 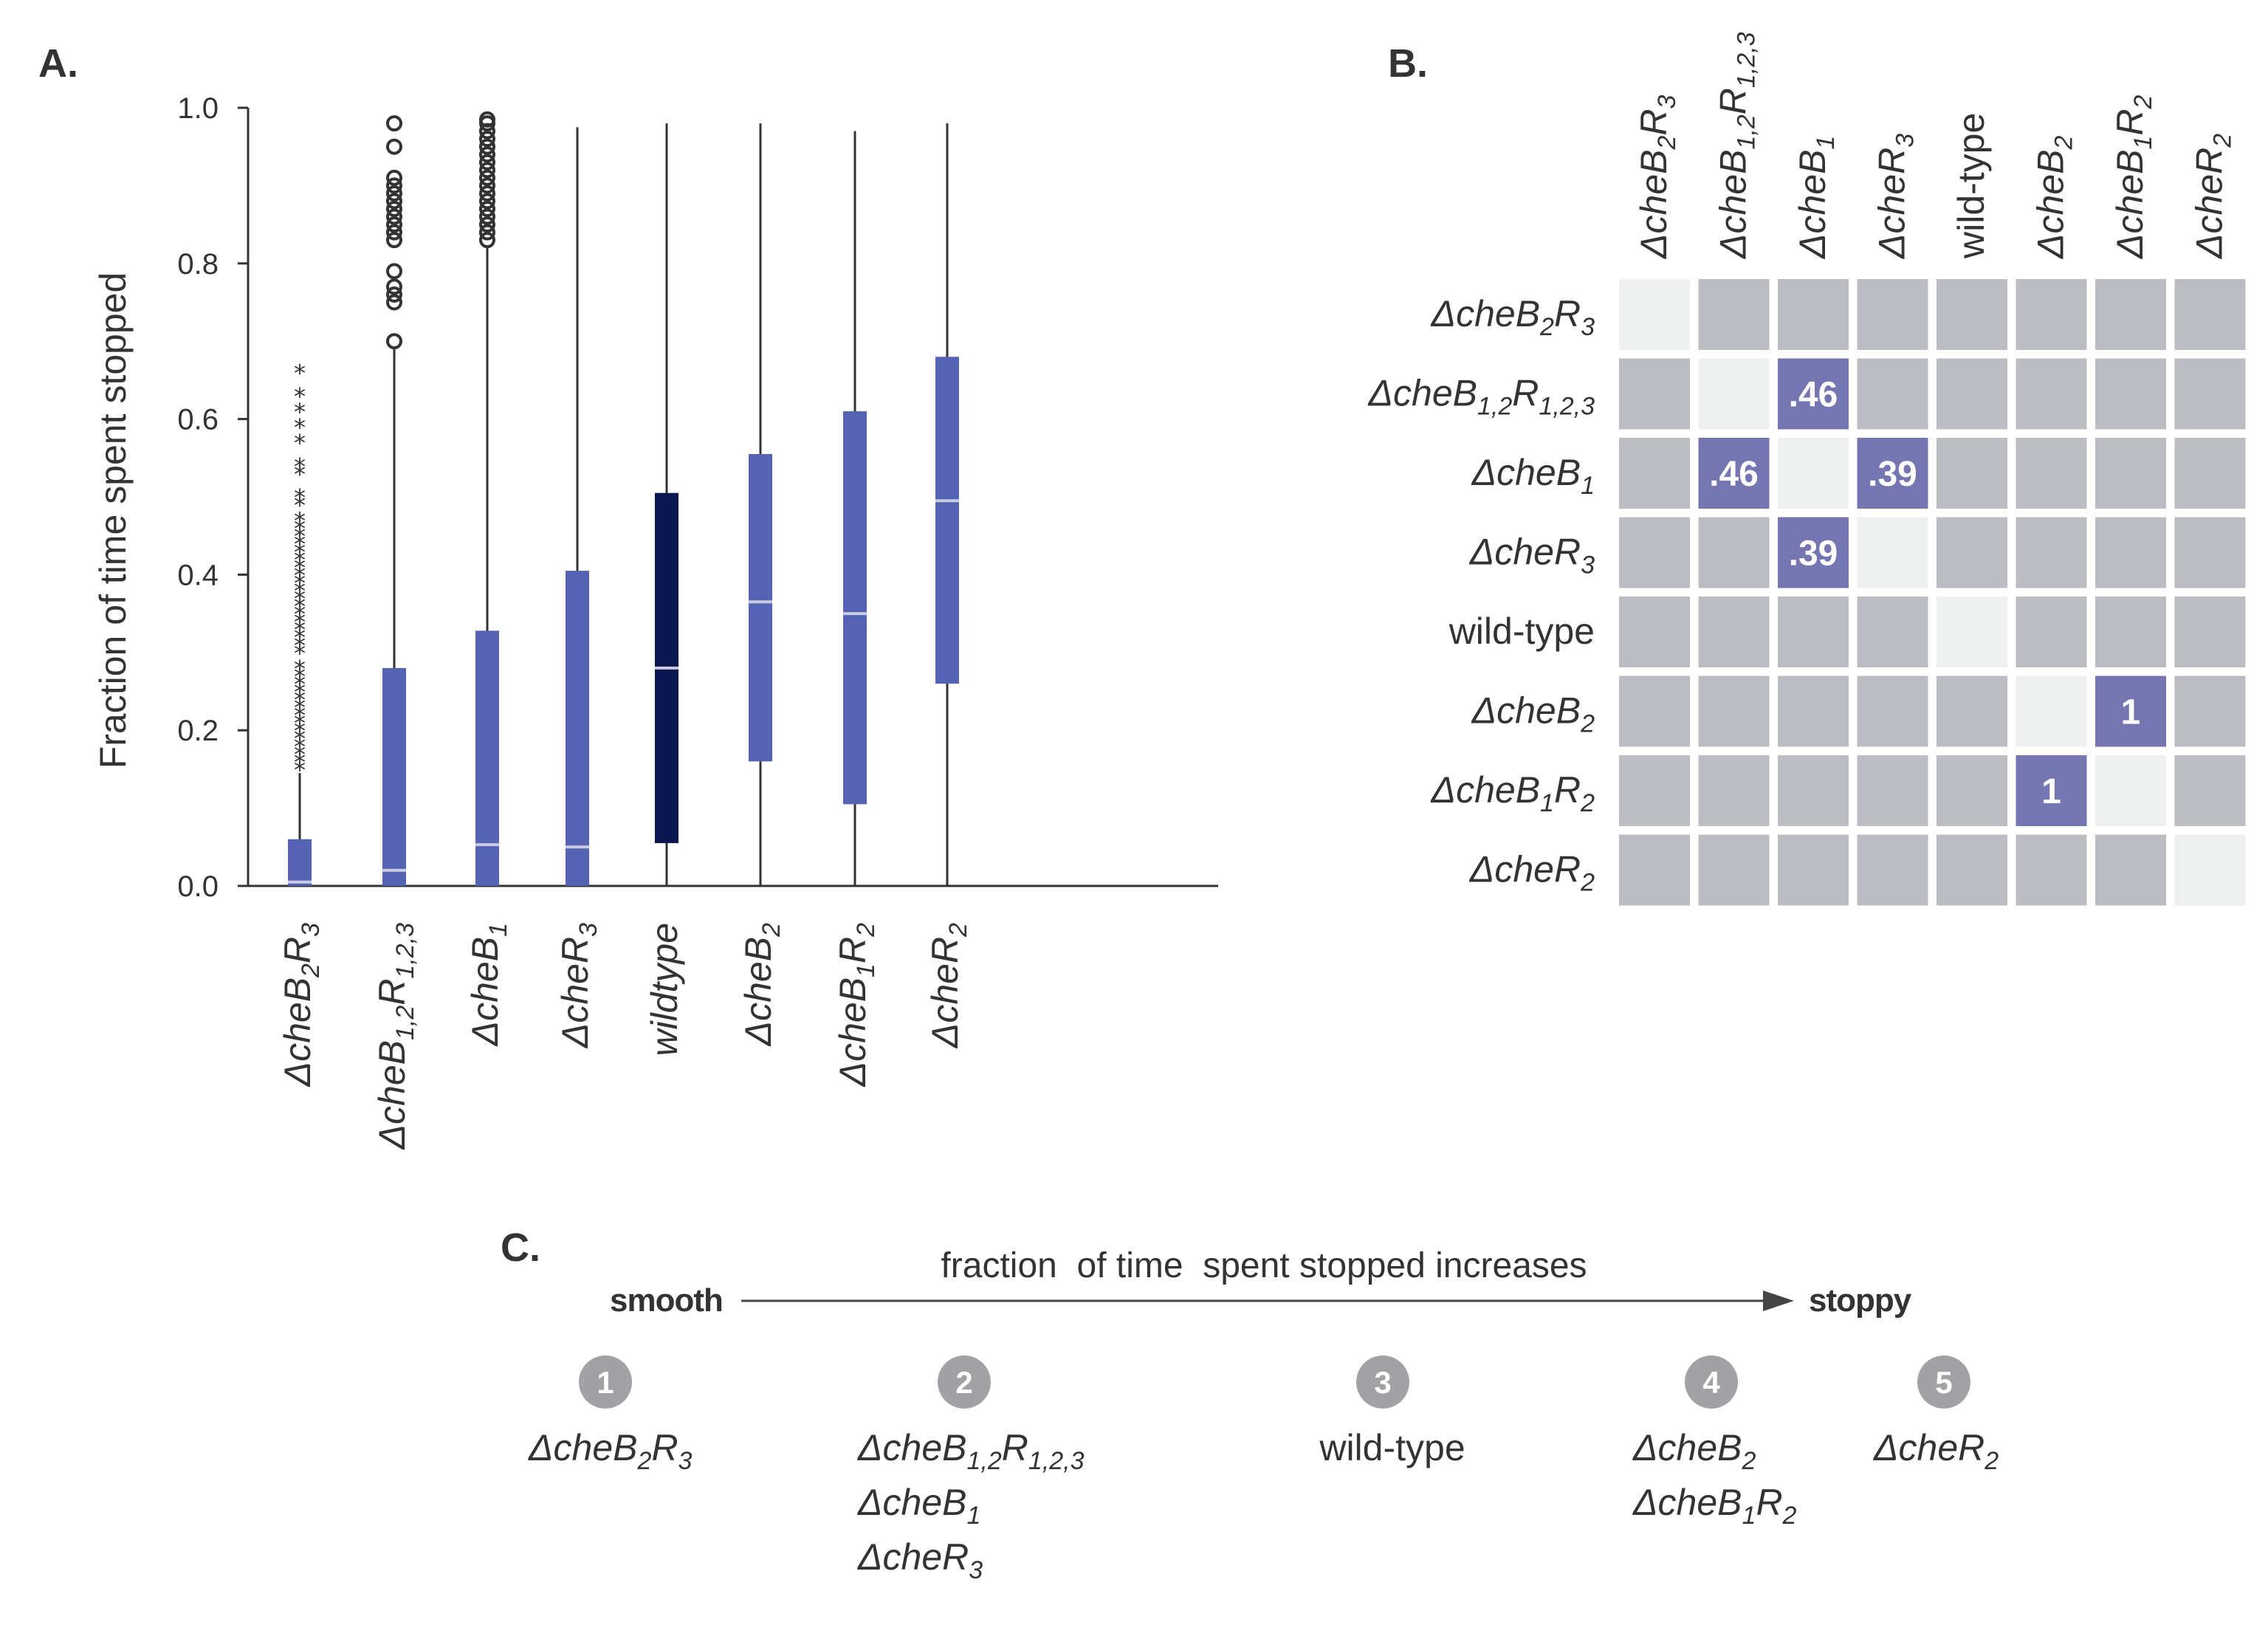 I want to click on rank-group-3: 3 wild-type, so click(x=1392, y=1411).